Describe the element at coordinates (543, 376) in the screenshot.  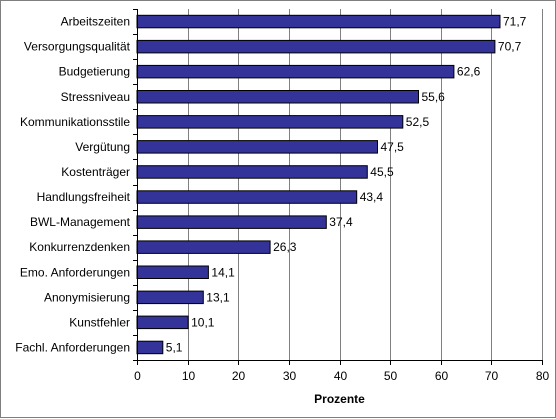
I see `x-tick-label-80: 80` at that location.